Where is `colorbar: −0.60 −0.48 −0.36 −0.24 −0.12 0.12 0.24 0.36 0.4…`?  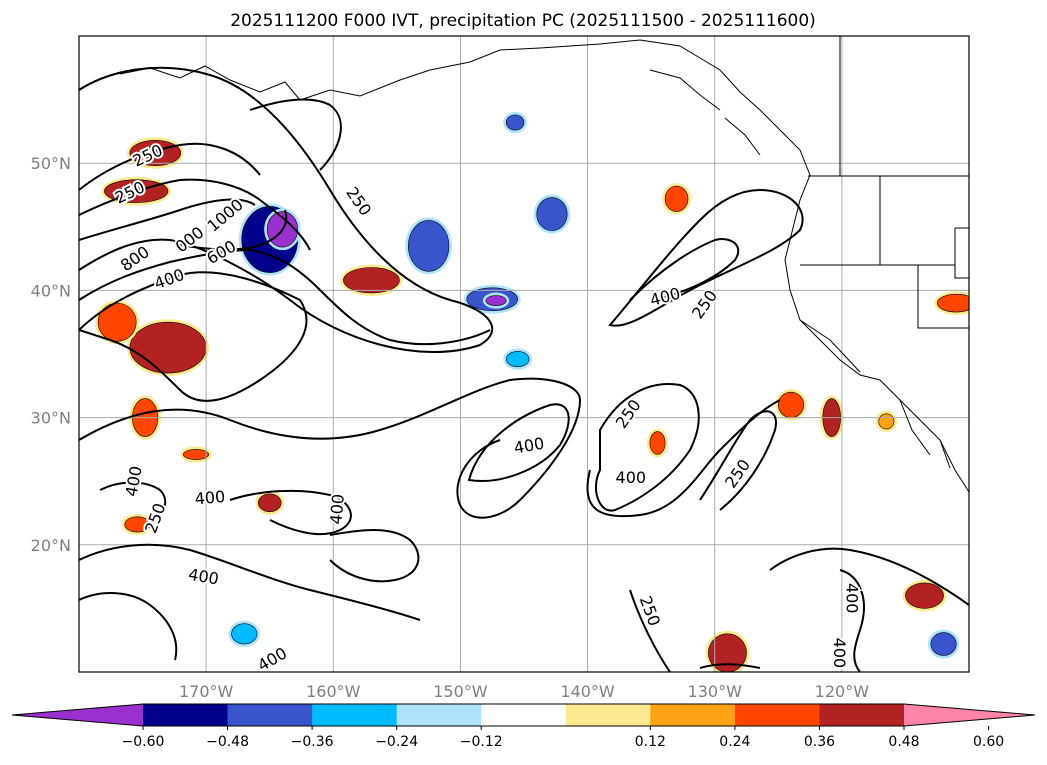
colorbar: −0.60 −0.48 −0.36 −0.24 −0.12 0.12 0.24 0.36 0.4… is located at coordinates (523, 726).